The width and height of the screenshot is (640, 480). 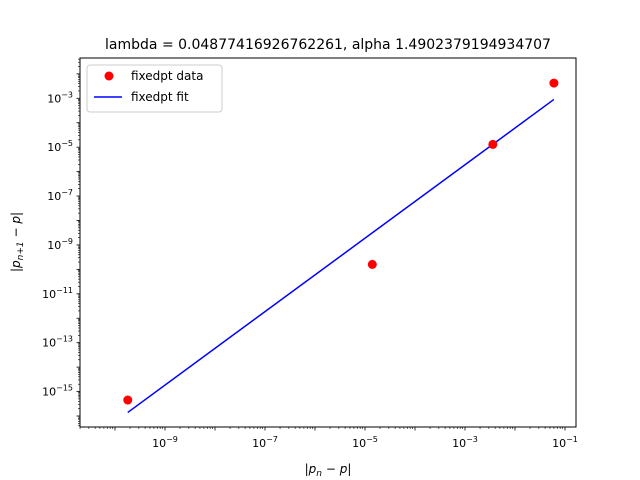 What do you see at coordinates (64, 388) in the screenshot?
I see `y-tick-exponent: −15` at bounding box center [64, 388].